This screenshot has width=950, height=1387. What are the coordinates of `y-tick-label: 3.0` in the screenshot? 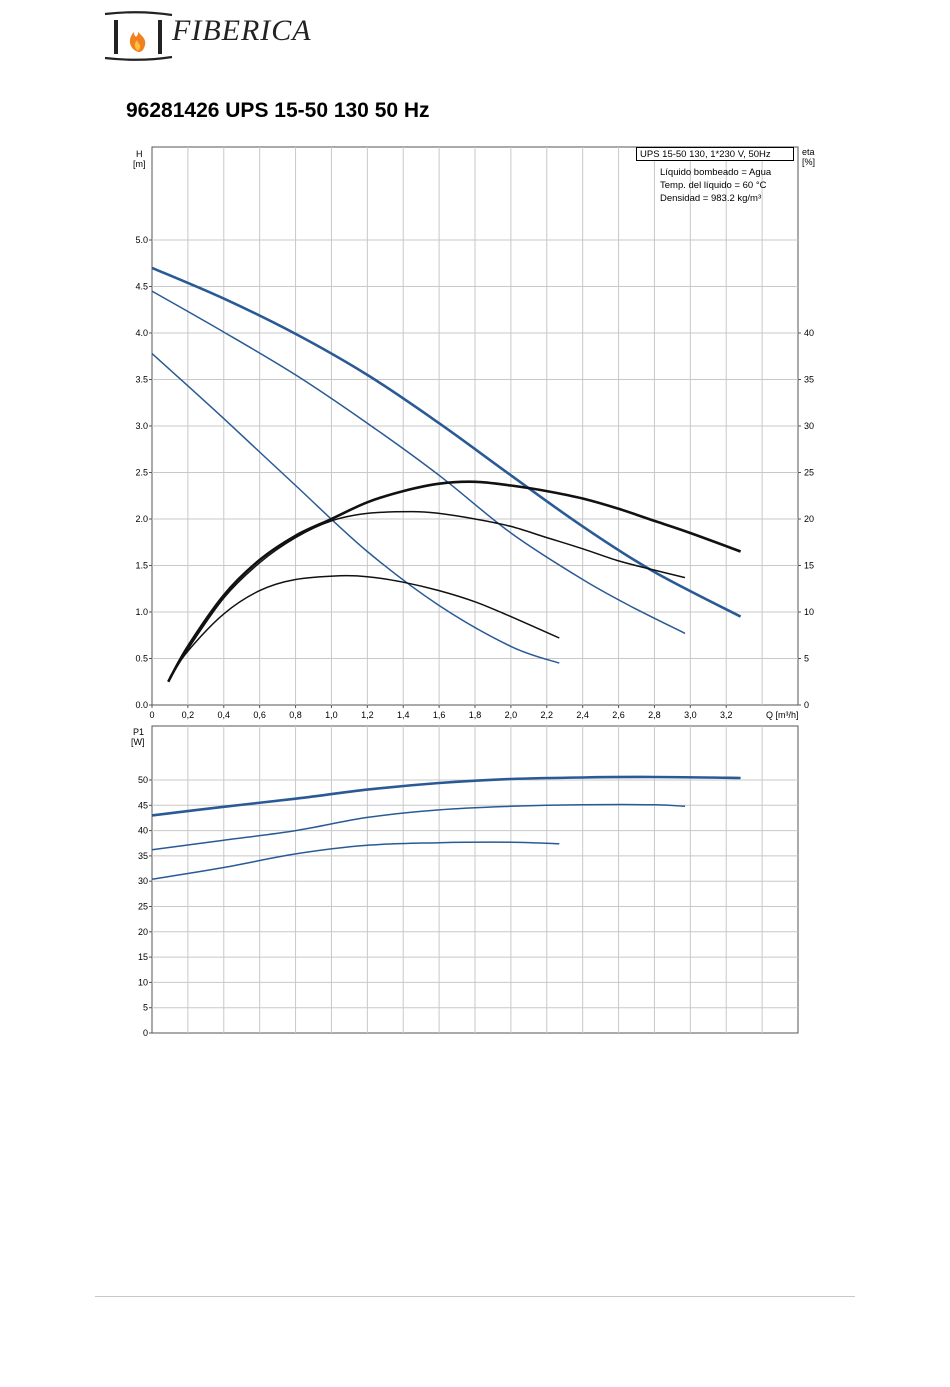 It's located at (141, 426).